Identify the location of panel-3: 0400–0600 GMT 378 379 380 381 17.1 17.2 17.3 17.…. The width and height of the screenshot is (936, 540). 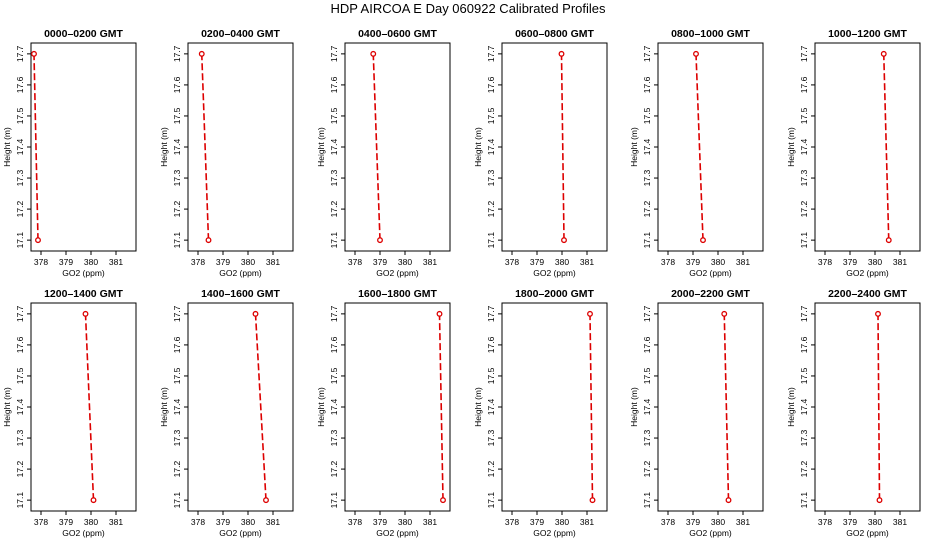
(383, 153).